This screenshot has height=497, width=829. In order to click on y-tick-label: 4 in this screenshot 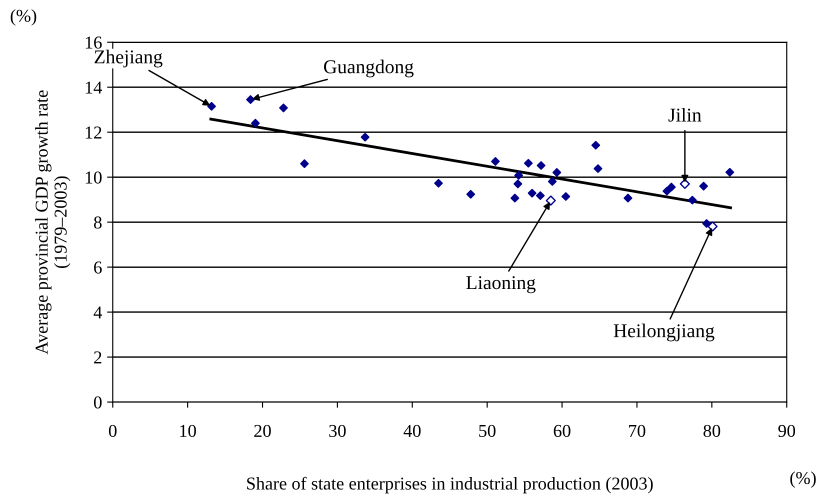, I will do `click(98, 312)`.